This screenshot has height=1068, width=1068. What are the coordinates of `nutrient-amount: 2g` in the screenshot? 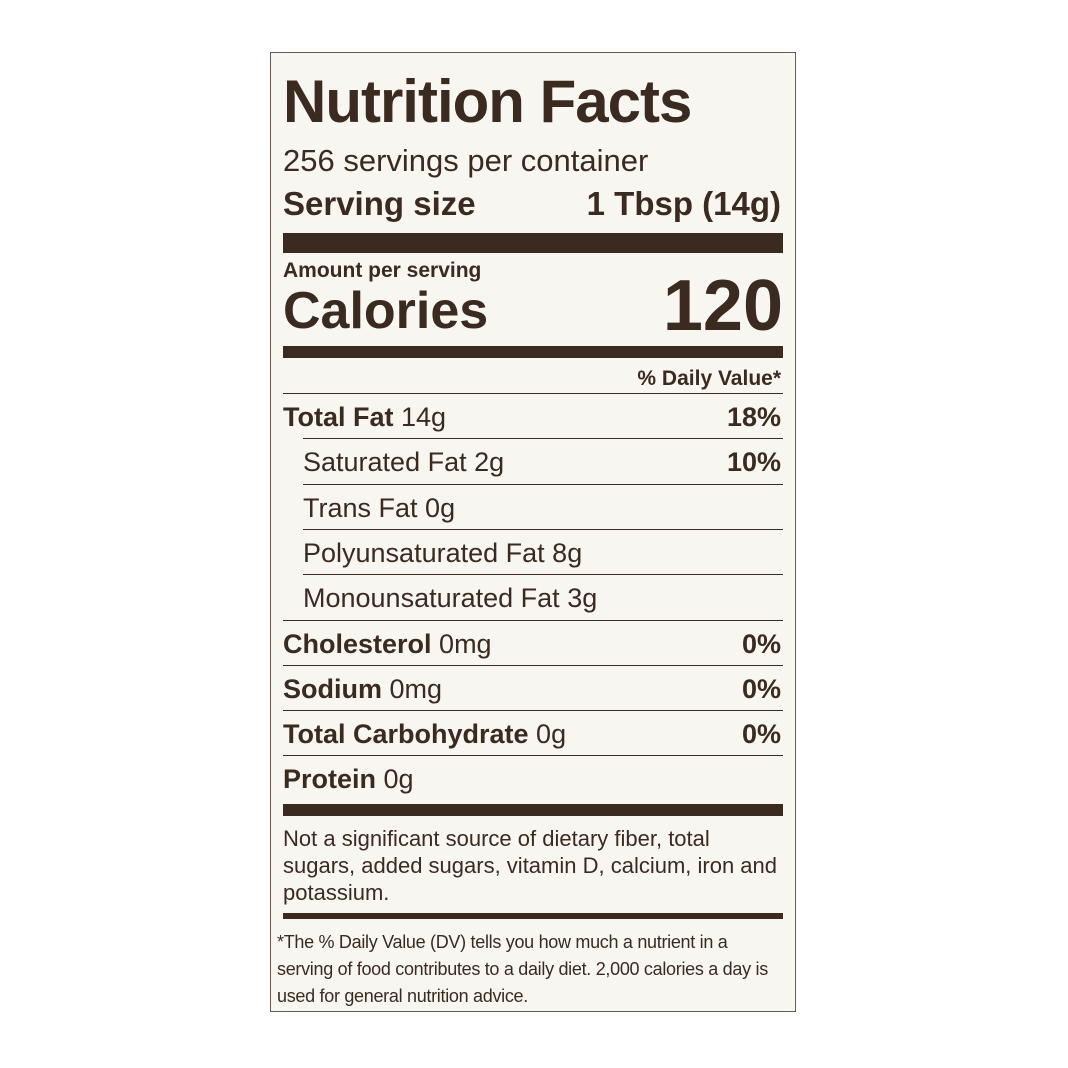 It's located at (489, 462).